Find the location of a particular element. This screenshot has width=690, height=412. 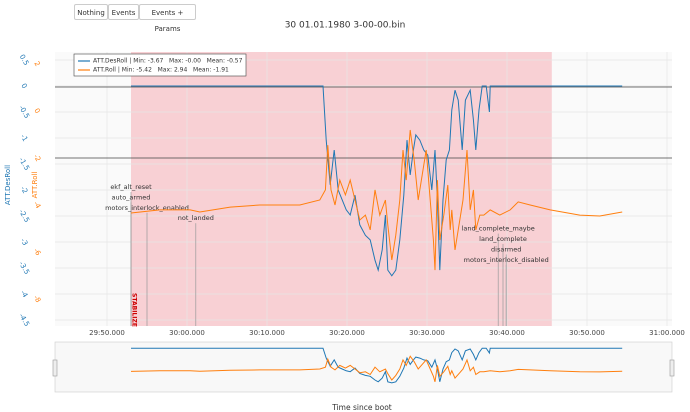

x-tick-label: 30:10.000 is located at coordinates (267, 333).